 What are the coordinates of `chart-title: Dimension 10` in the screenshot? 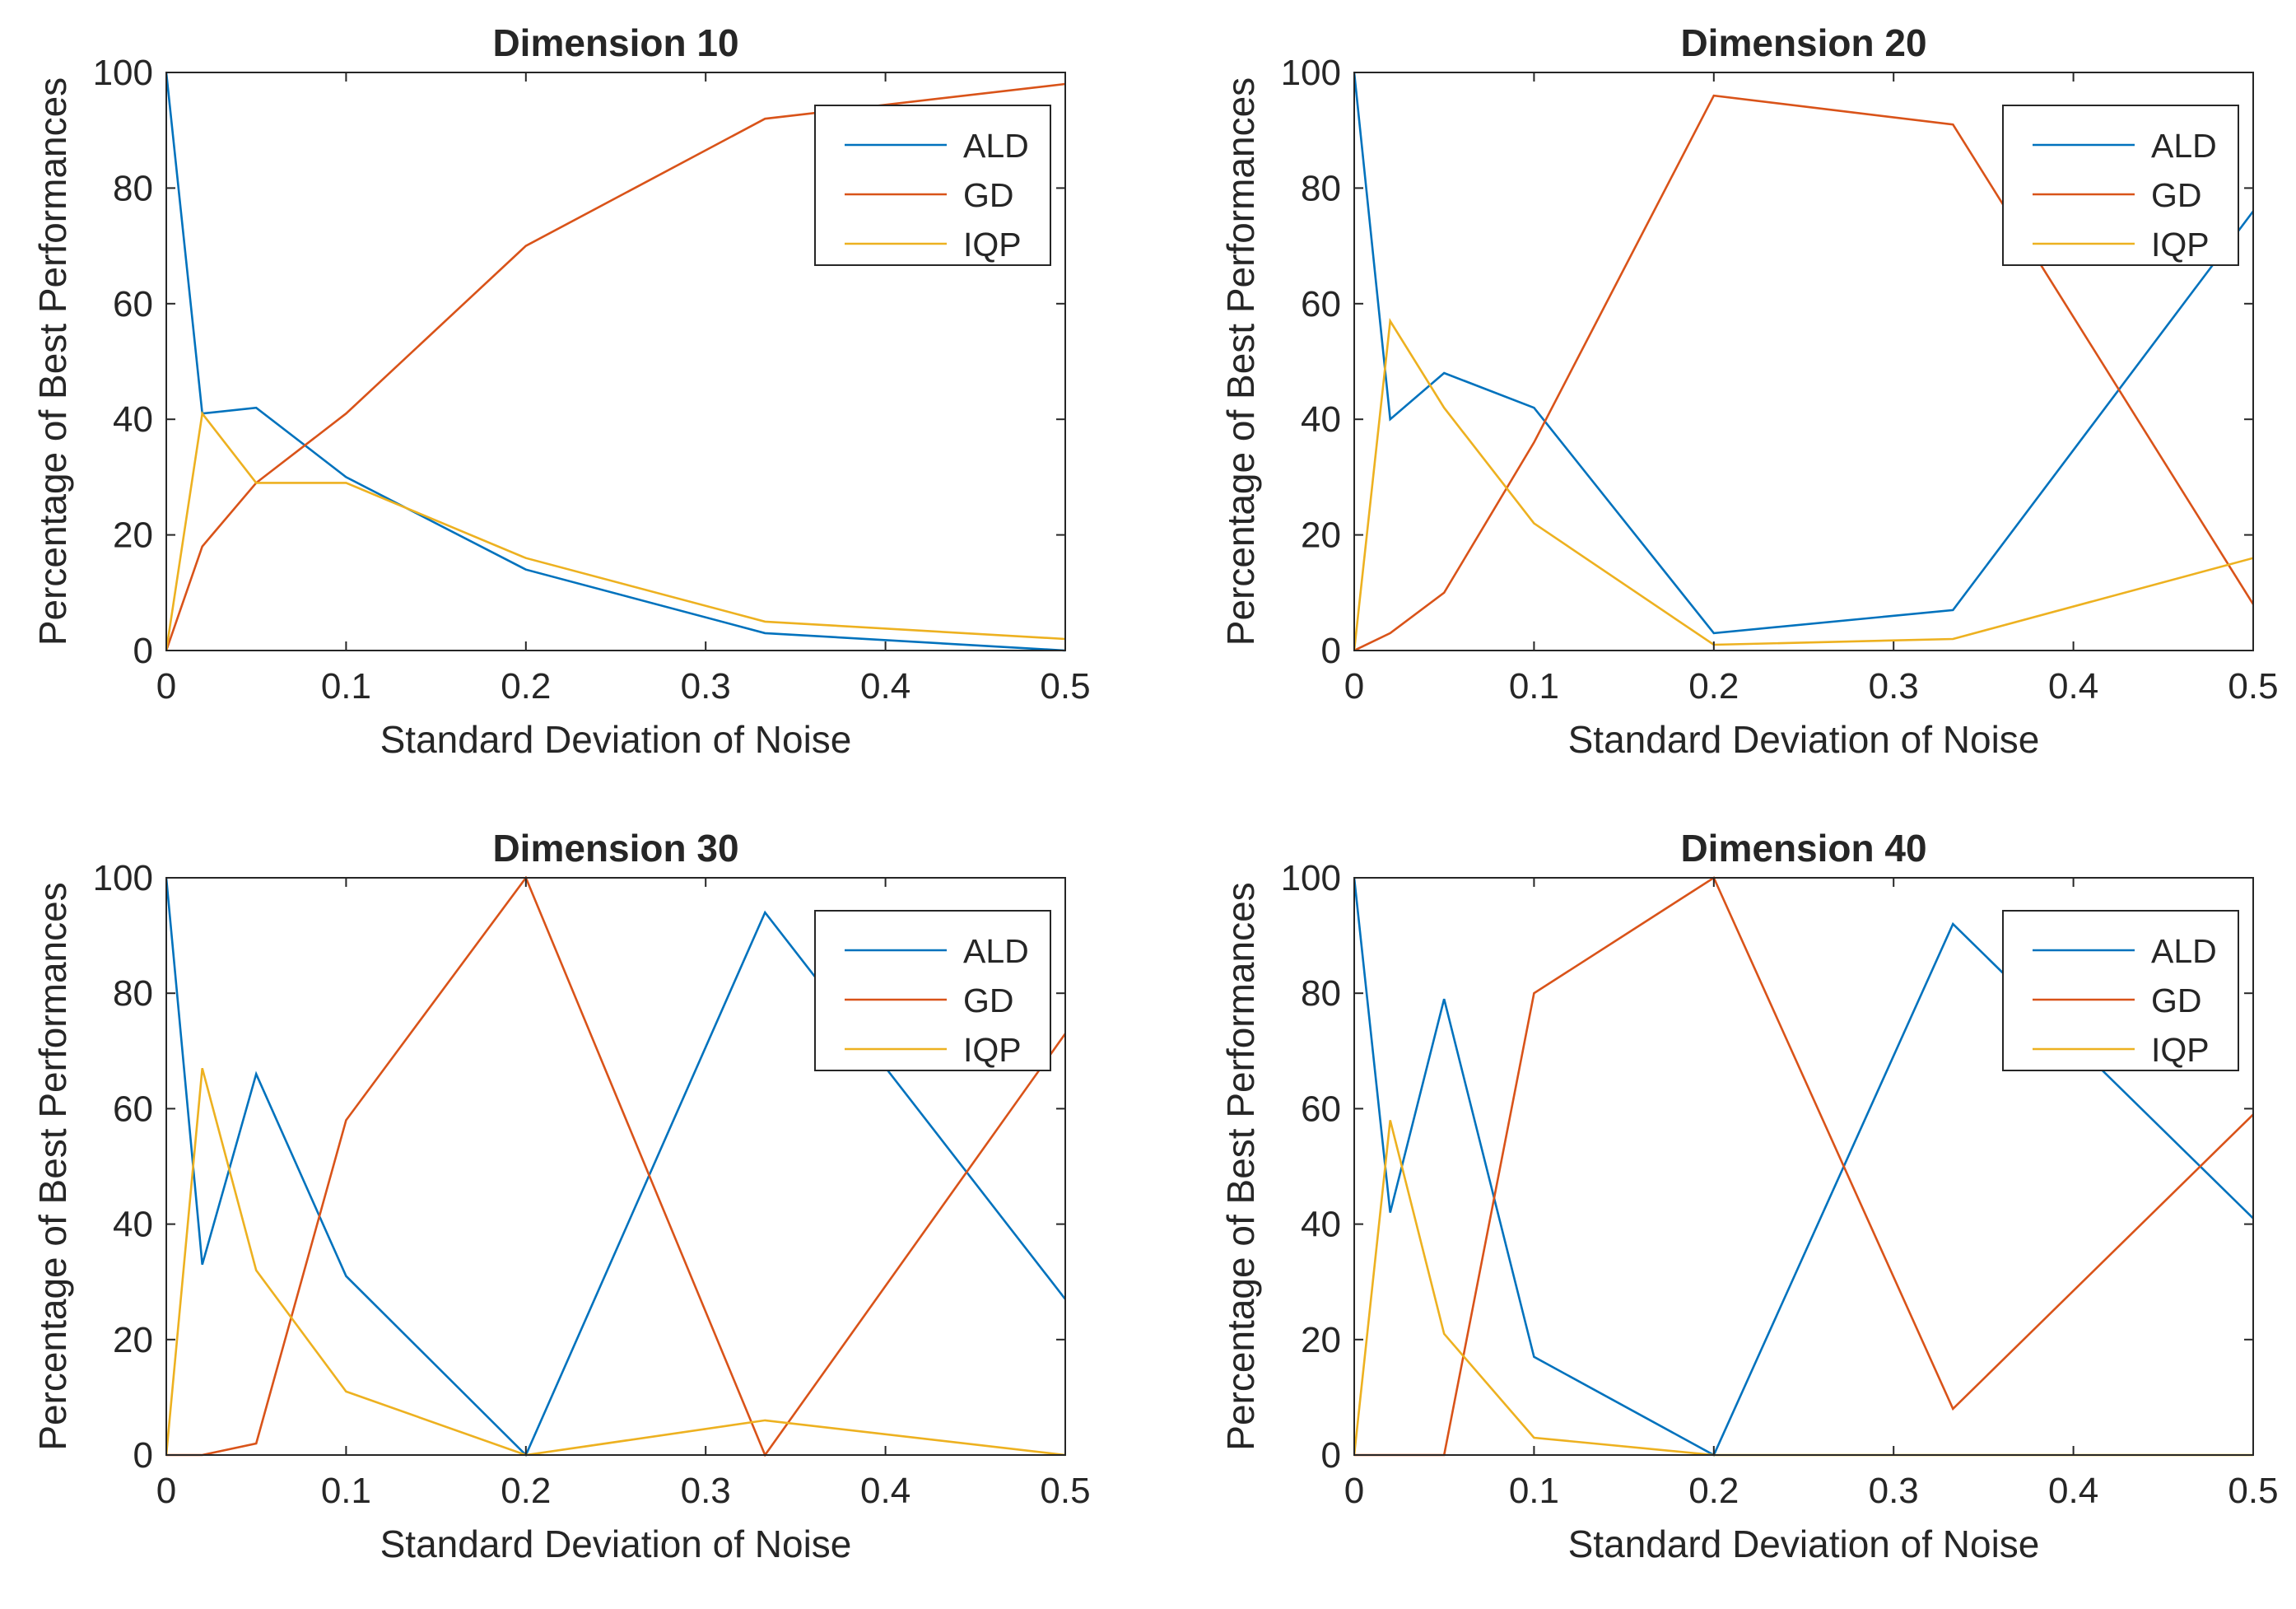 It's located at (615, 42).